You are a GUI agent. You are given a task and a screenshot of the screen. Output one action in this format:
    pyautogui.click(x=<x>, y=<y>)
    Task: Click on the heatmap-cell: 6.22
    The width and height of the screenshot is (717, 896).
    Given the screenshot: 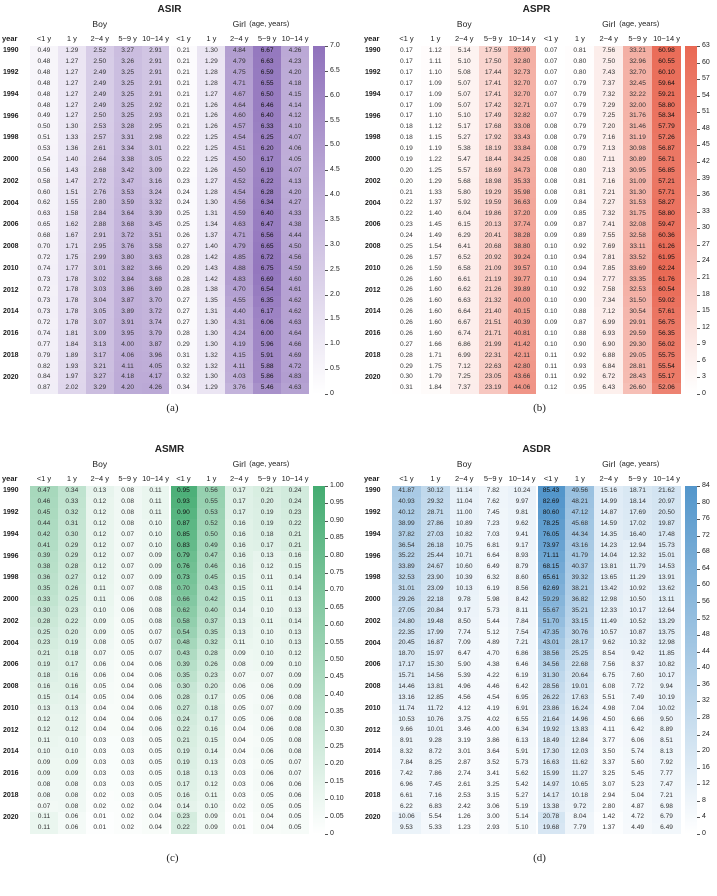 What is the action you would take?
    pyautogui.click(x=406, y=807)
    